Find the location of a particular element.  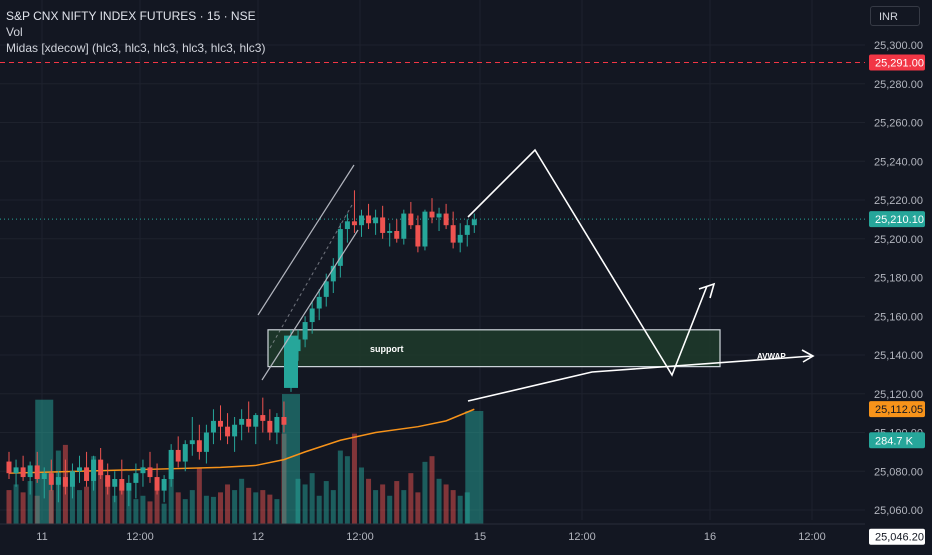

price-tick-label: 25,160.00 is located at coordinates (898, 317).